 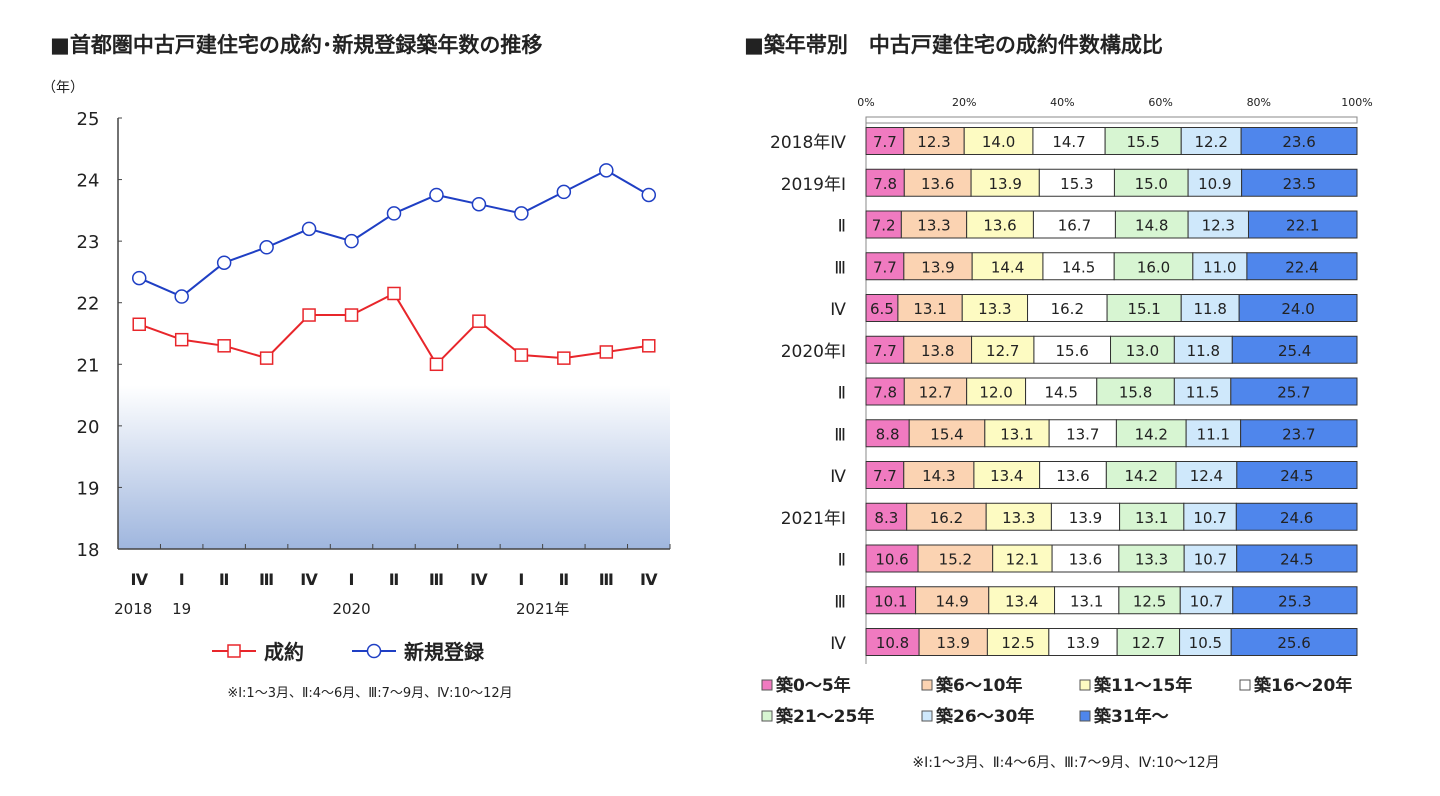 What do you see at coordinates (542, 609) in the screenshot?
I see `x-year-label: 2021年` at bounding box center [542, 609].